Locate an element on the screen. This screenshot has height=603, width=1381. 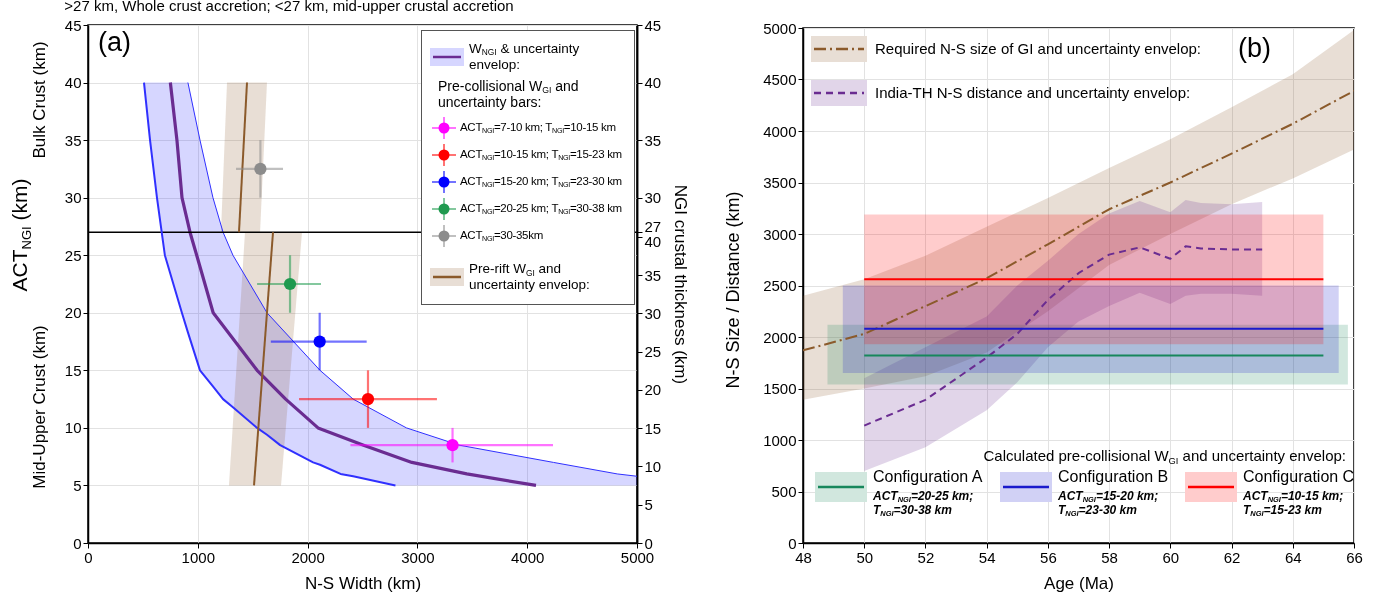
y-tick-label: 45 is located at coordinates (73, 25).